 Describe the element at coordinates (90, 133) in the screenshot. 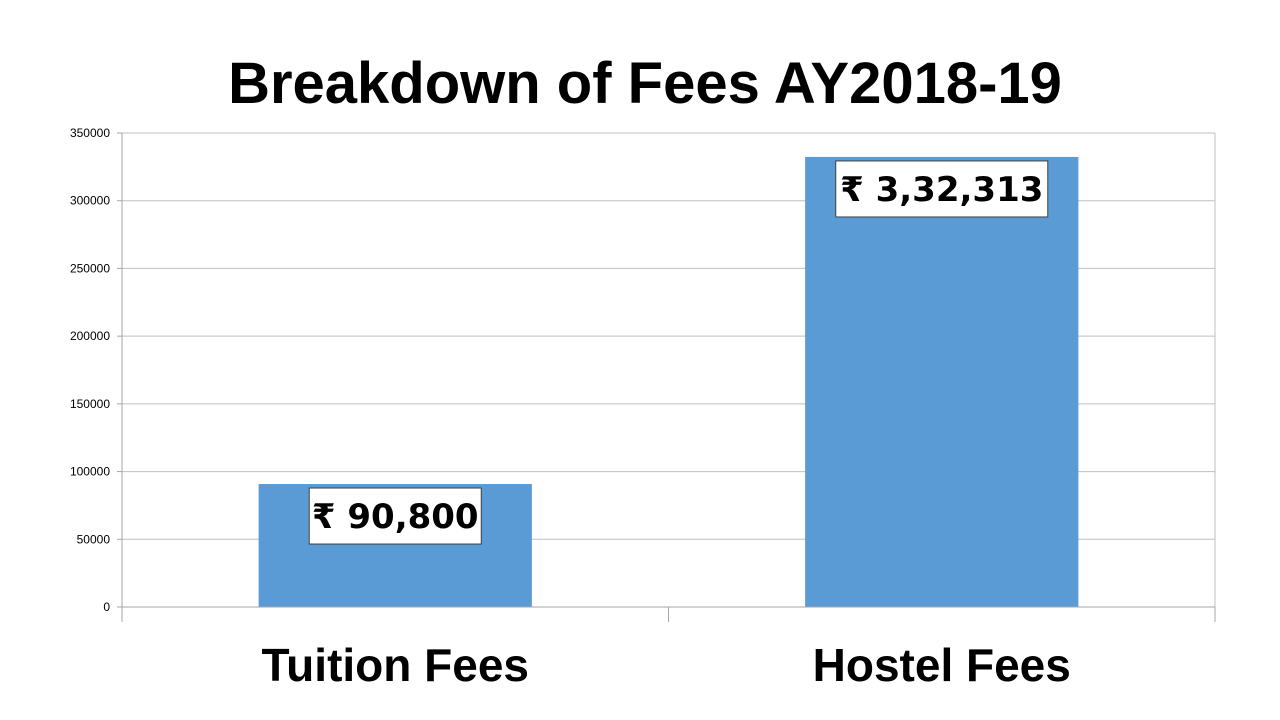

I see `y-tick-label: 350000` at that location.